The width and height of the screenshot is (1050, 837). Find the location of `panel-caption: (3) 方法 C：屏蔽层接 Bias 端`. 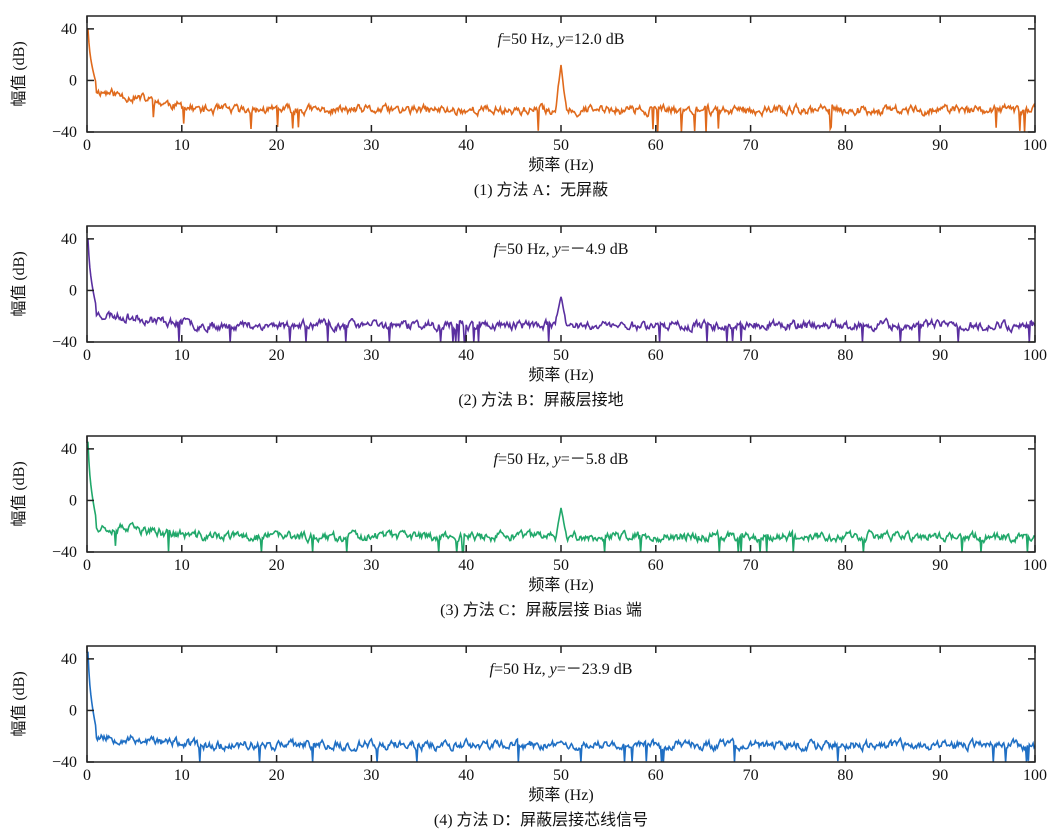

panel-caption: (3) 方法 C：屏蔽层接 Bias 端 is located at coordinates (541, 610).